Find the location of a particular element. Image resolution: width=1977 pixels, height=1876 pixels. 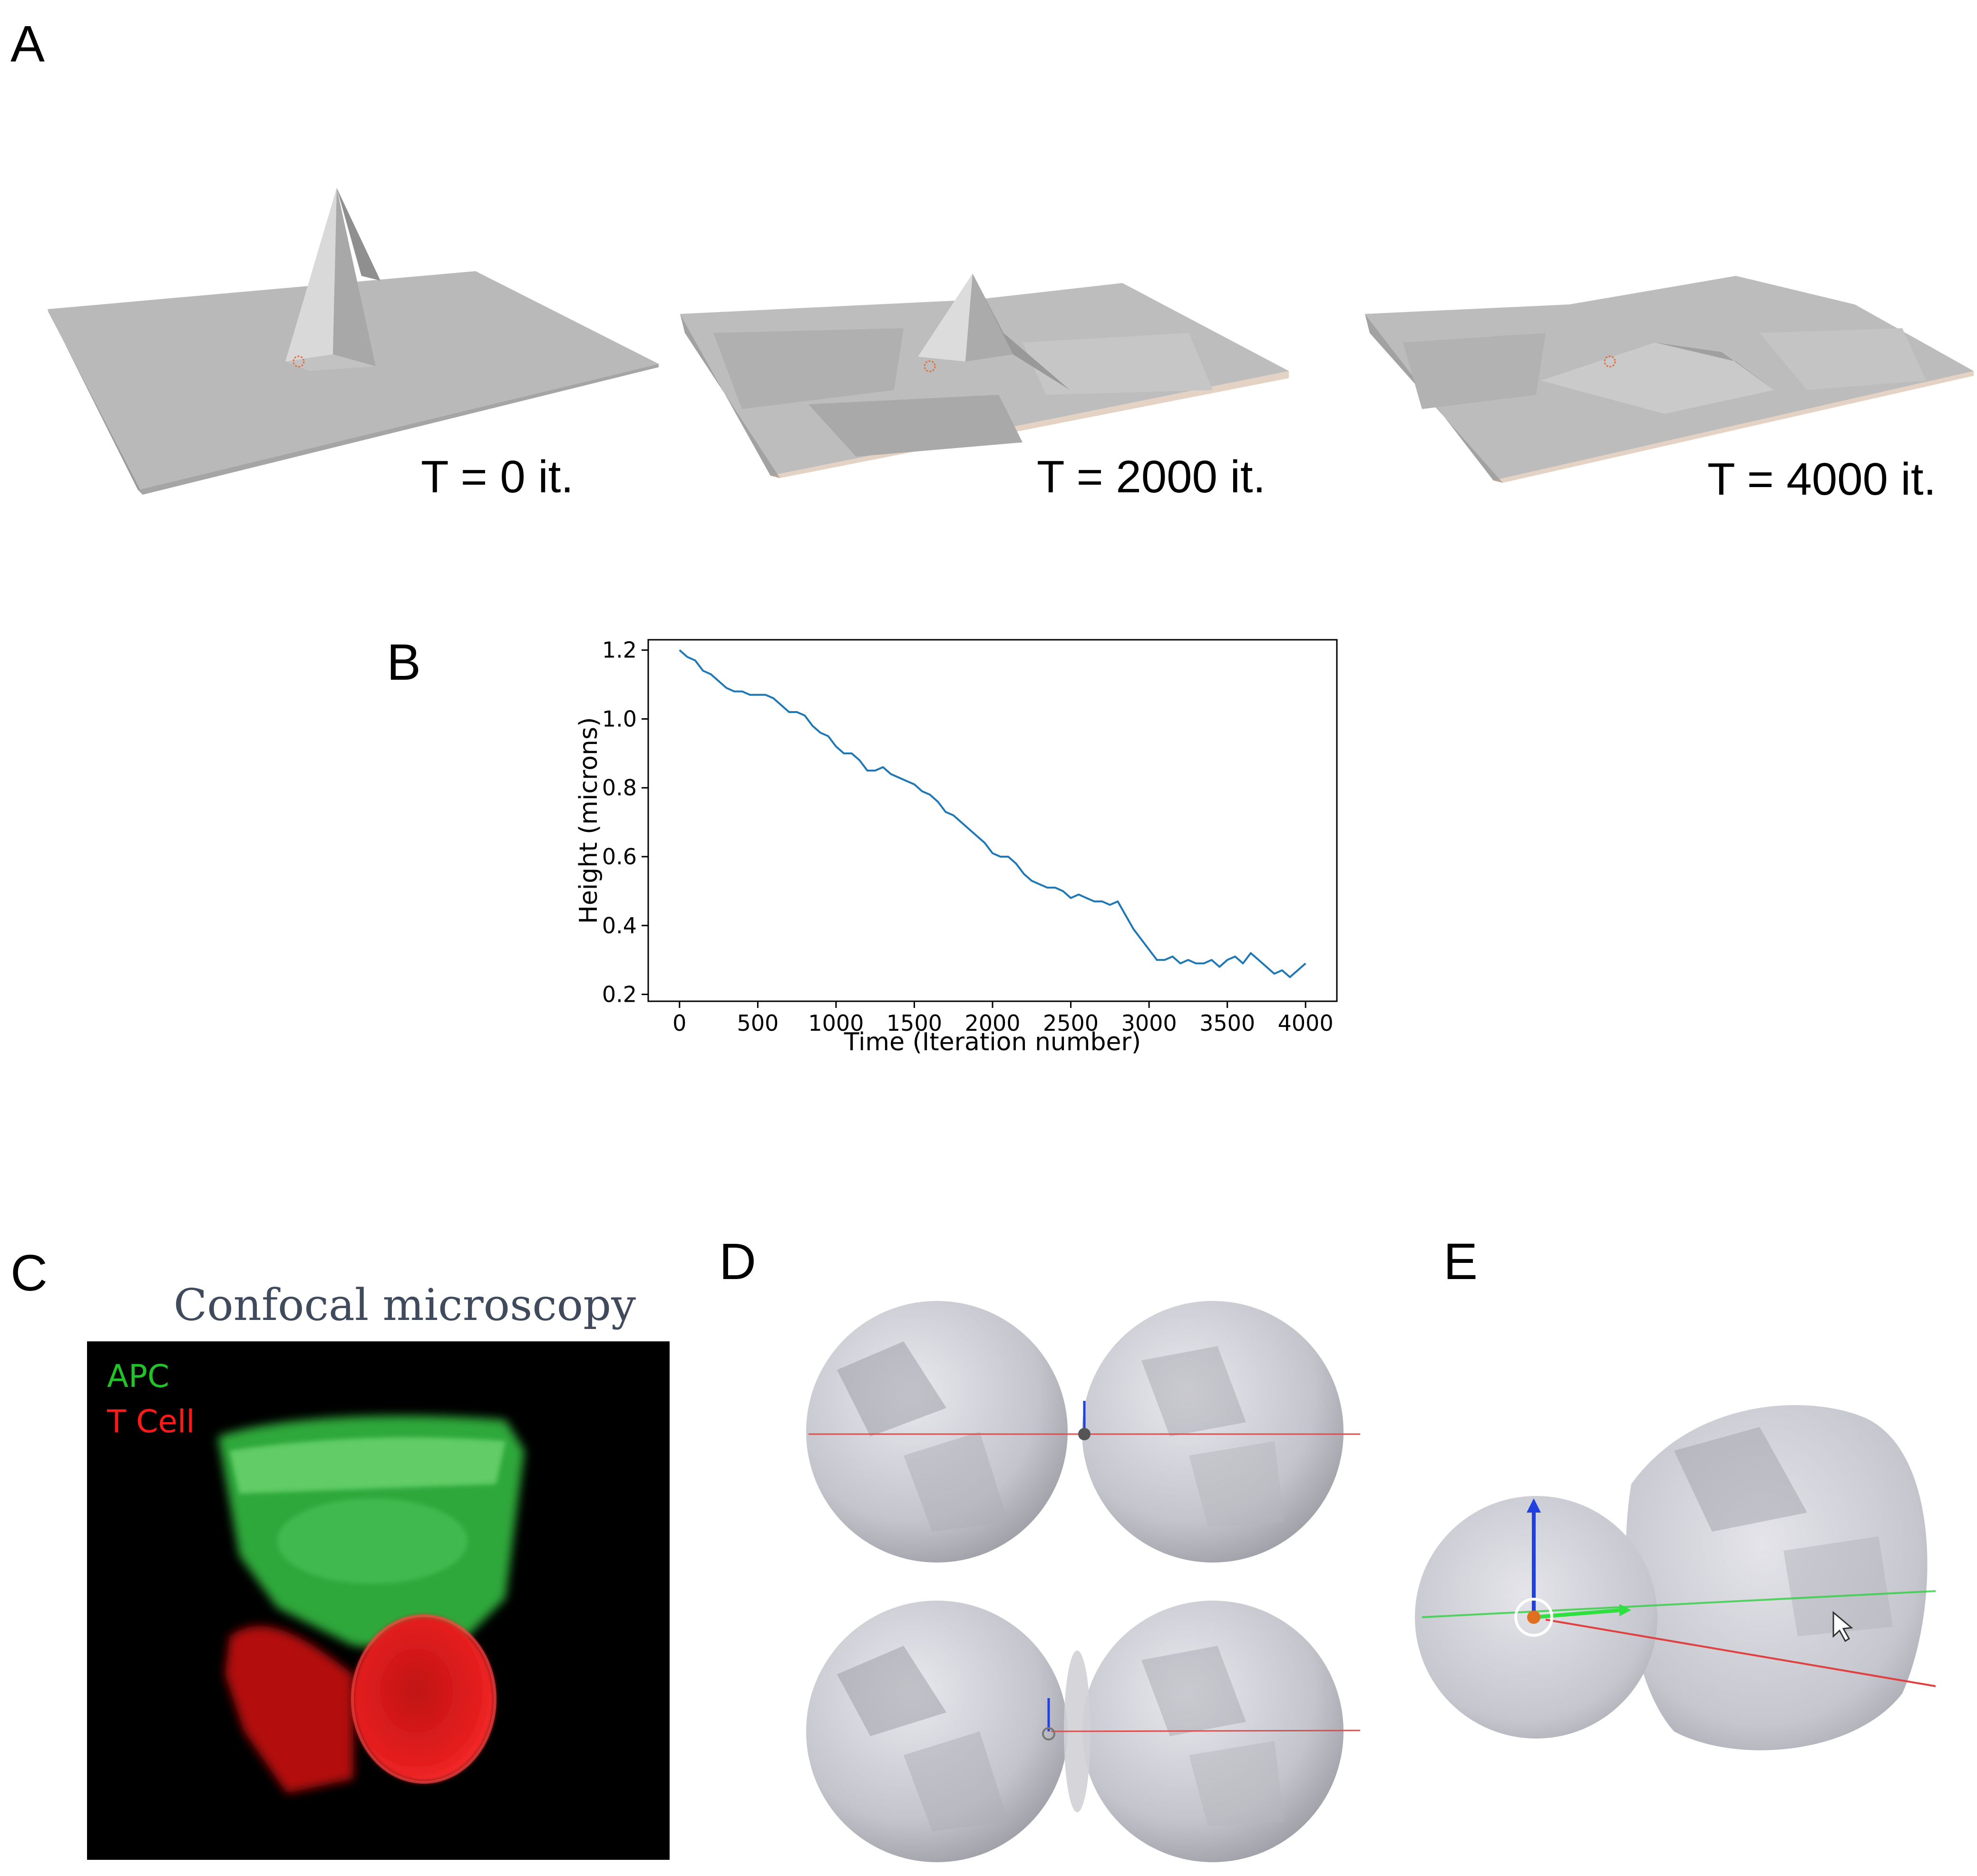

x-tick-label: 500 is located at coordinates (758, 1023).